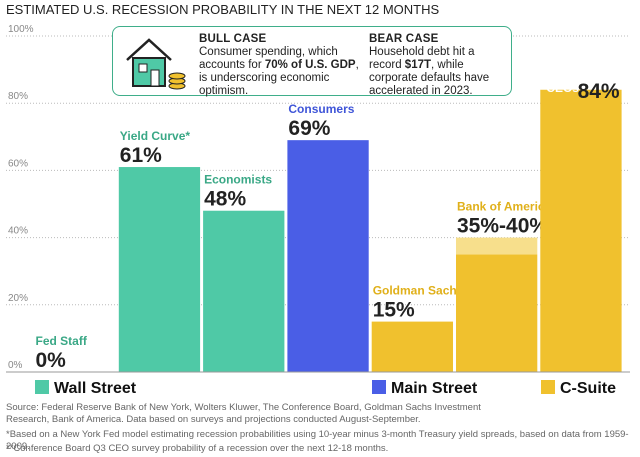 This screenshot has height=457, width=640. What do you see at coordinates (279, 78) in the screenshot?
I see `bull-text: , is underscoring economic optimism.` at bounding box center [279, 78].